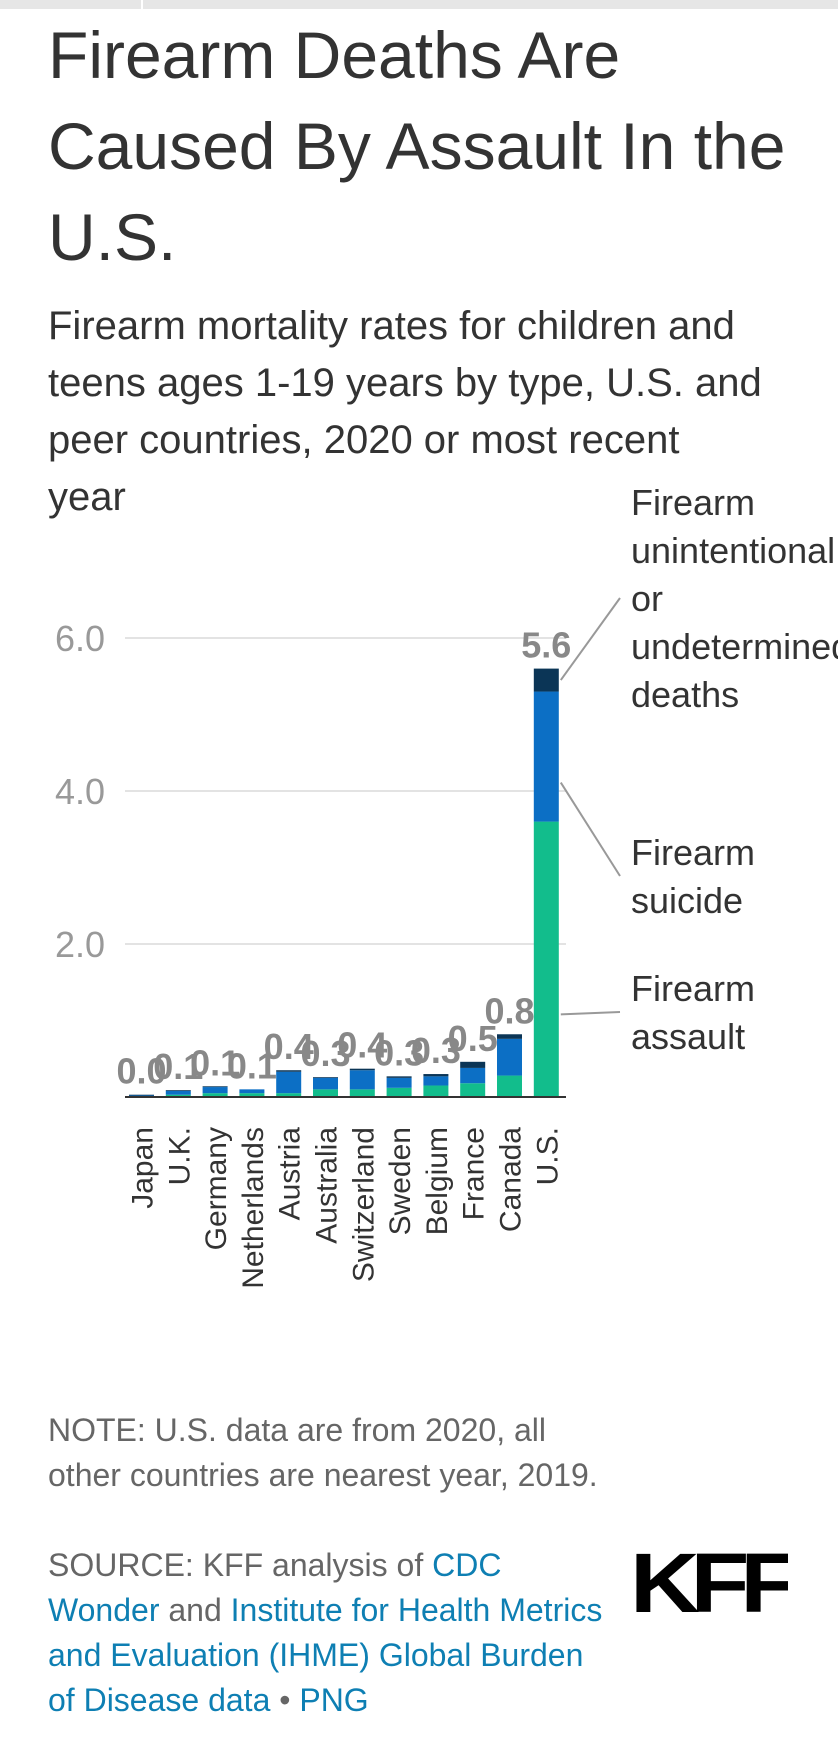 The image size is (838, 1756). What do you see at coordinates (275, 1587) in the screenshot?
I see `cdc-wonder-link: CDC Wonder` at bounding box center [275, 1587].